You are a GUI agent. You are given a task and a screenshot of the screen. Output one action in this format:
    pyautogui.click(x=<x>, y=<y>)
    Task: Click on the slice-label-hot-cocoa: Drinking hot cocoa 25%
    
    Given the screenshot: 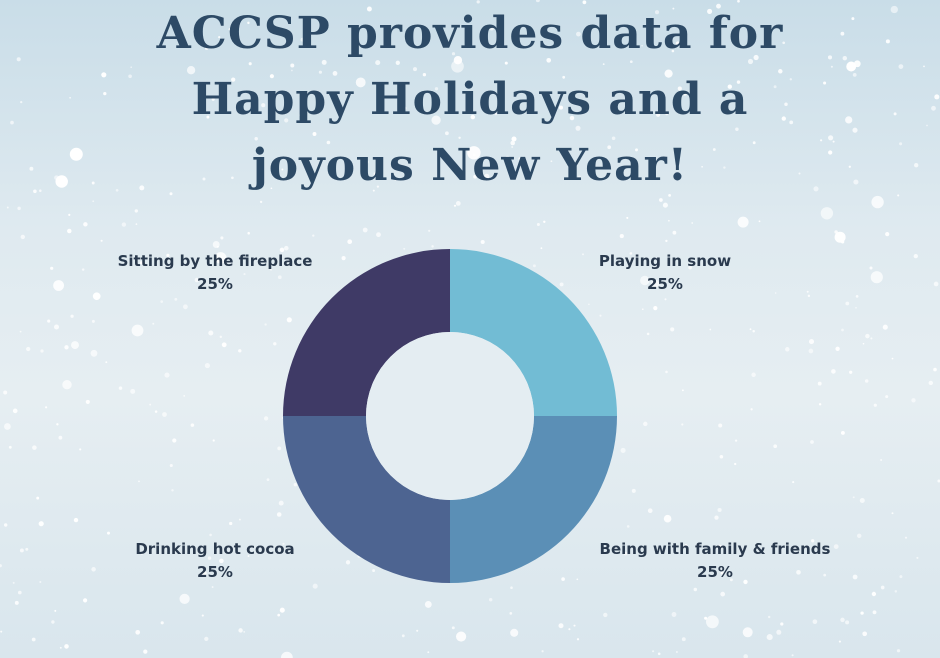 What is the action you would take?
    pyautogui.click(x=215, y=561)
    